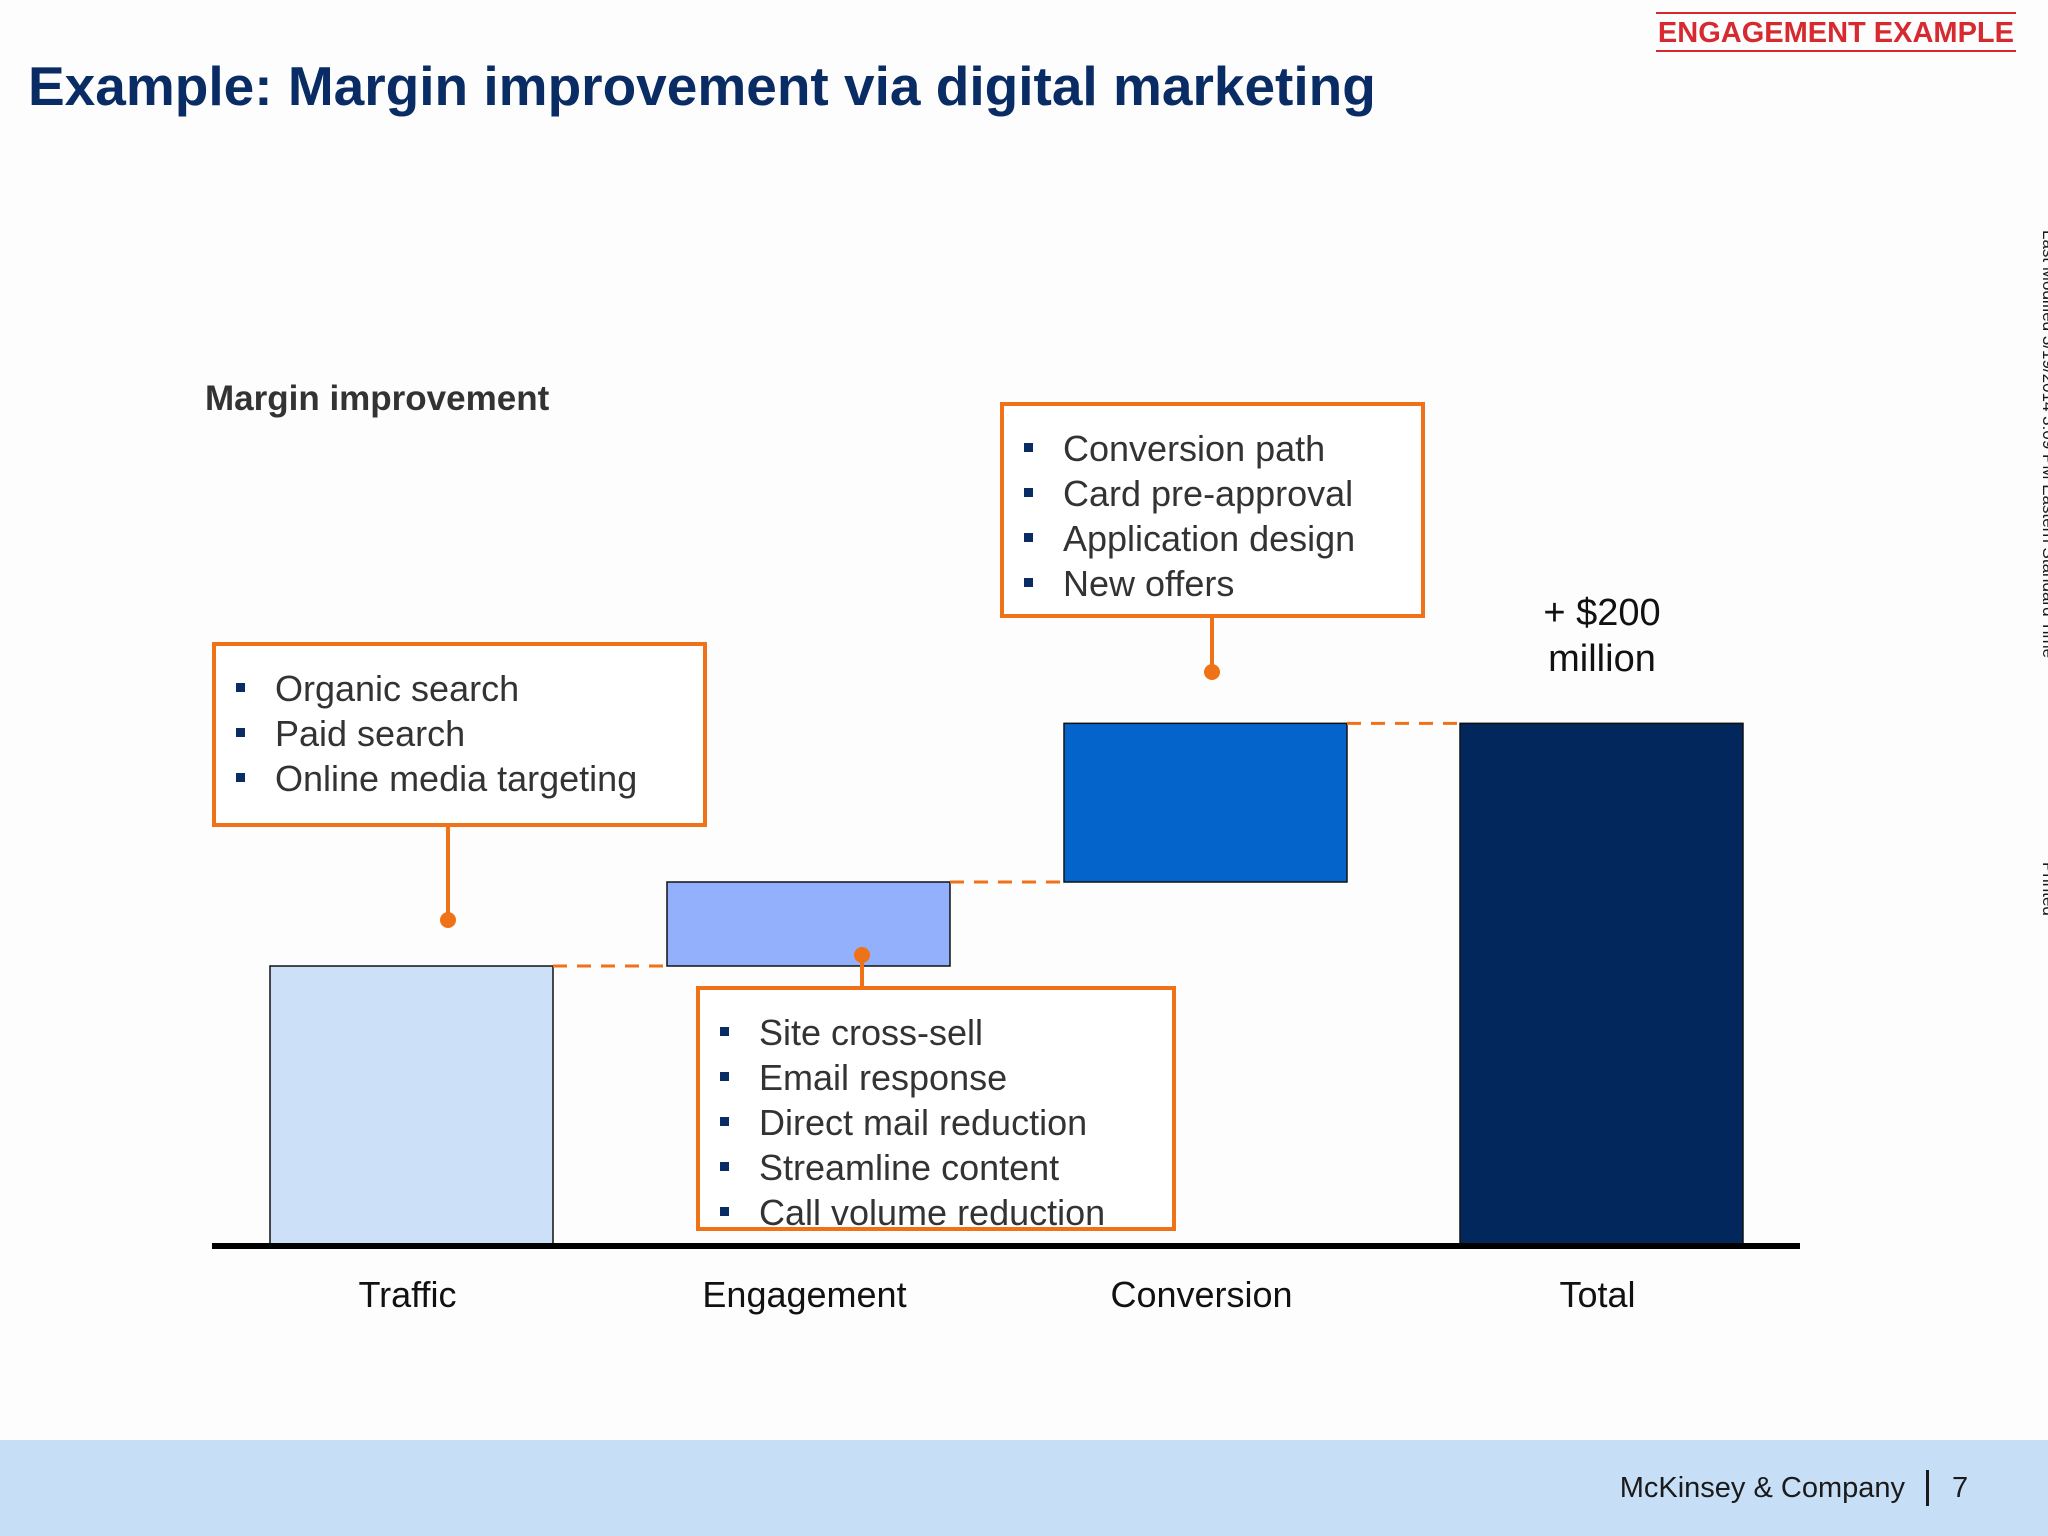  I want to click on footer-separator, so click(1927, 1488).